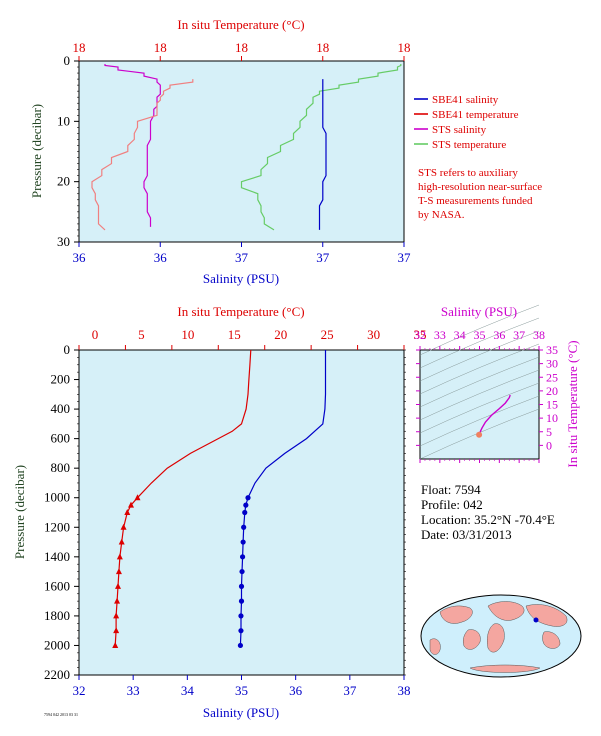  I want to click on main-panel-bottom-axis-label: Salinity (PSU), so click(241, 712).